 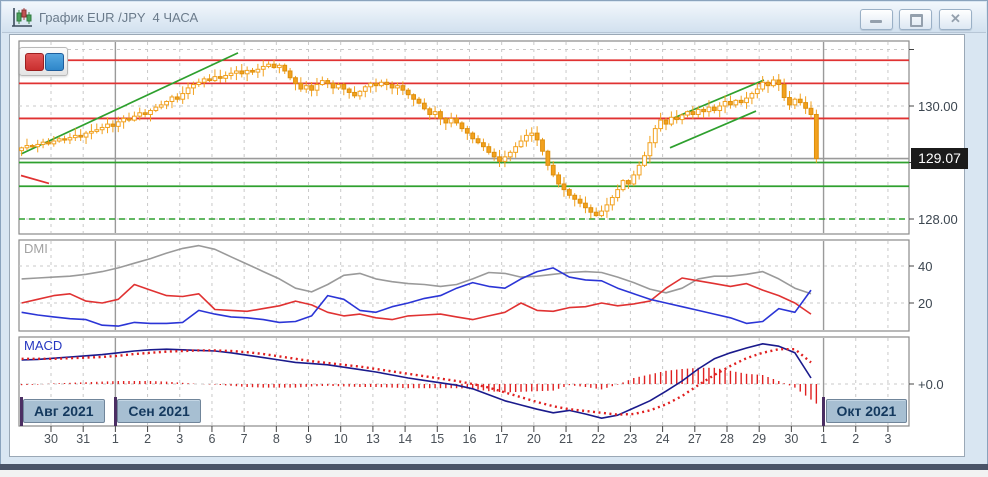 What do you see at coordinates (469, 439) in the screenshot?
I see `x-tick-label: 16` at bounding box center [469, 439].